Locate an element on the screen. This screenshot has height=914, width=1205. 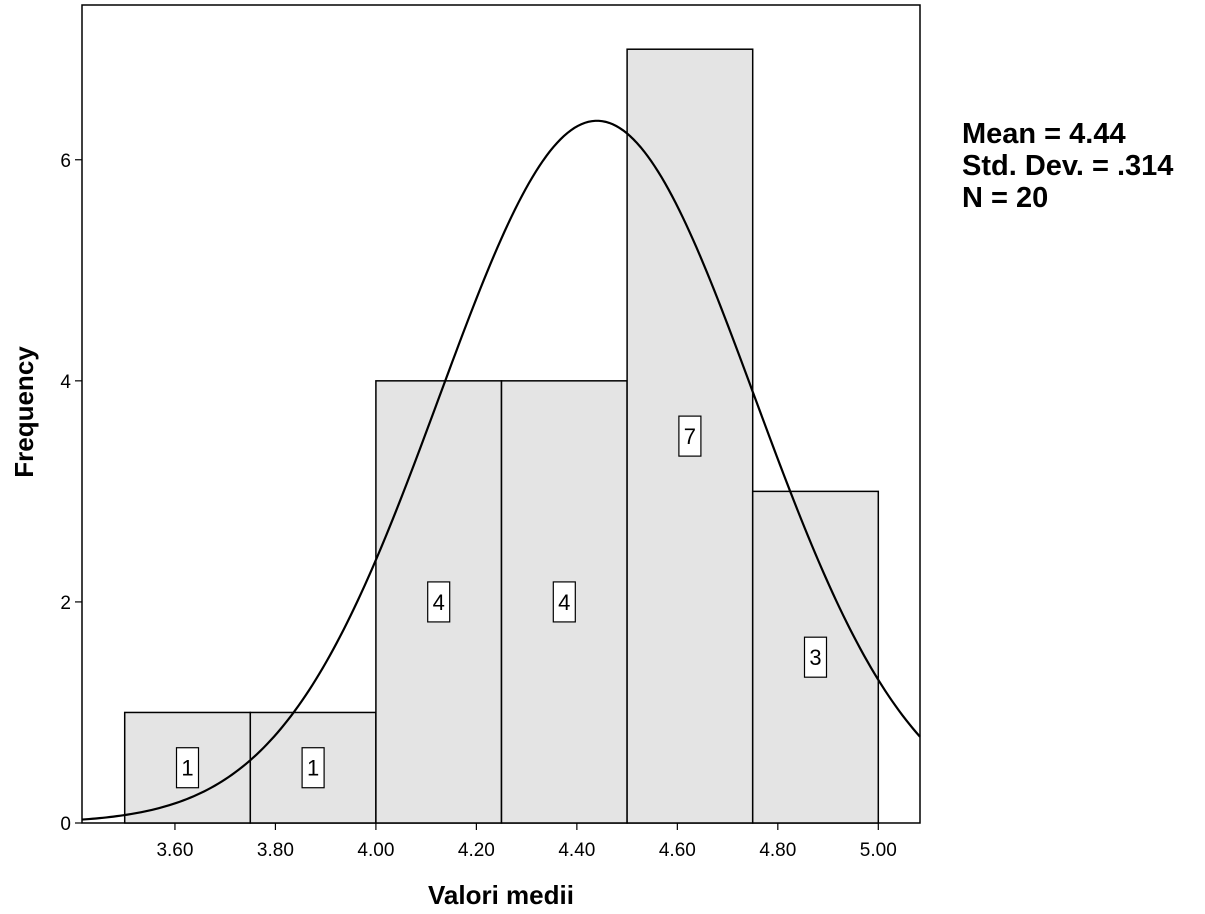
x-tick-label: 4.00 is located at coordinates (375, 850).